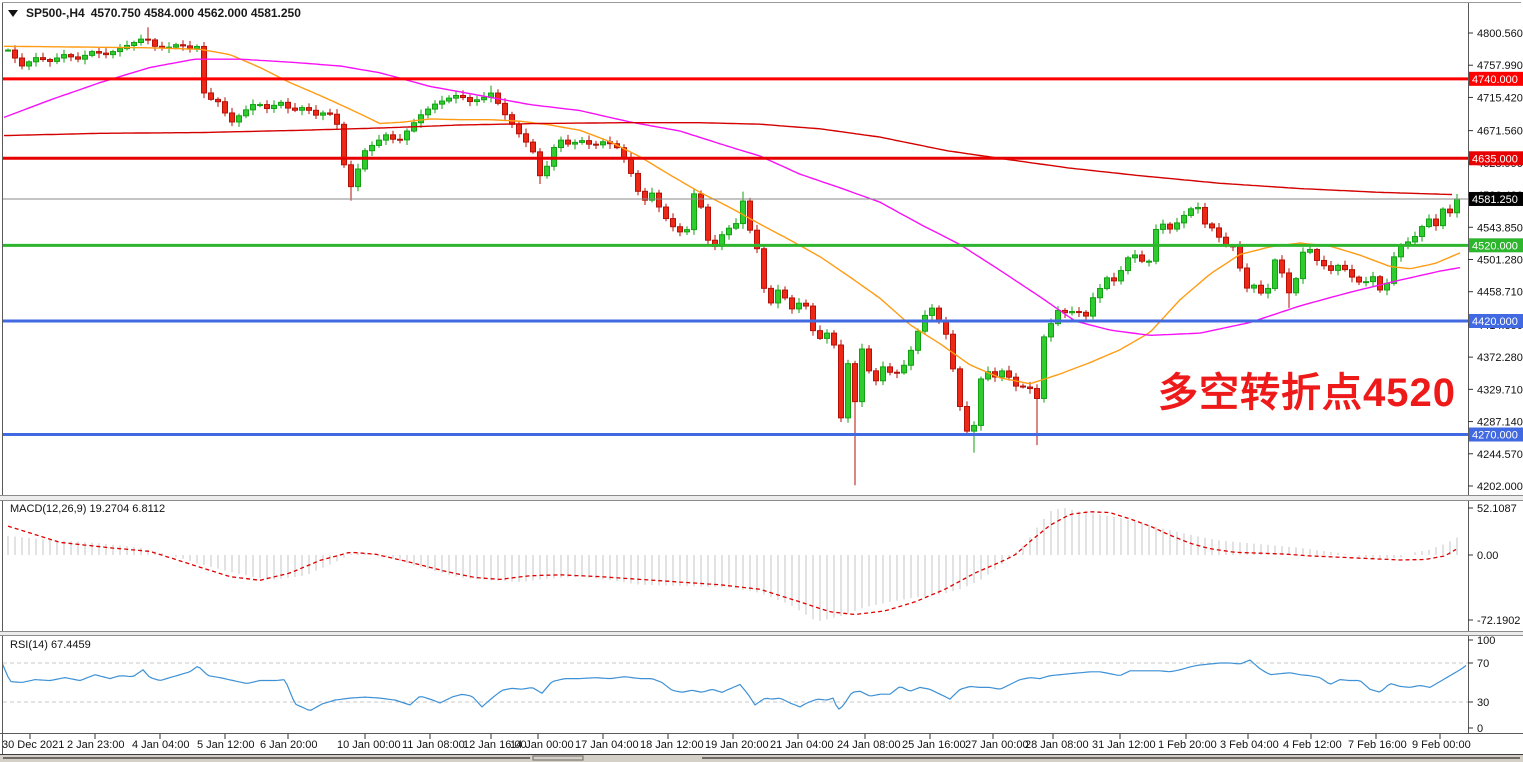 The width and height of the screenshot is (1523, 762). Describe the element at coordinates (1495, 322) in the screenshot. I see `svg-text: 4420.000` at that location.